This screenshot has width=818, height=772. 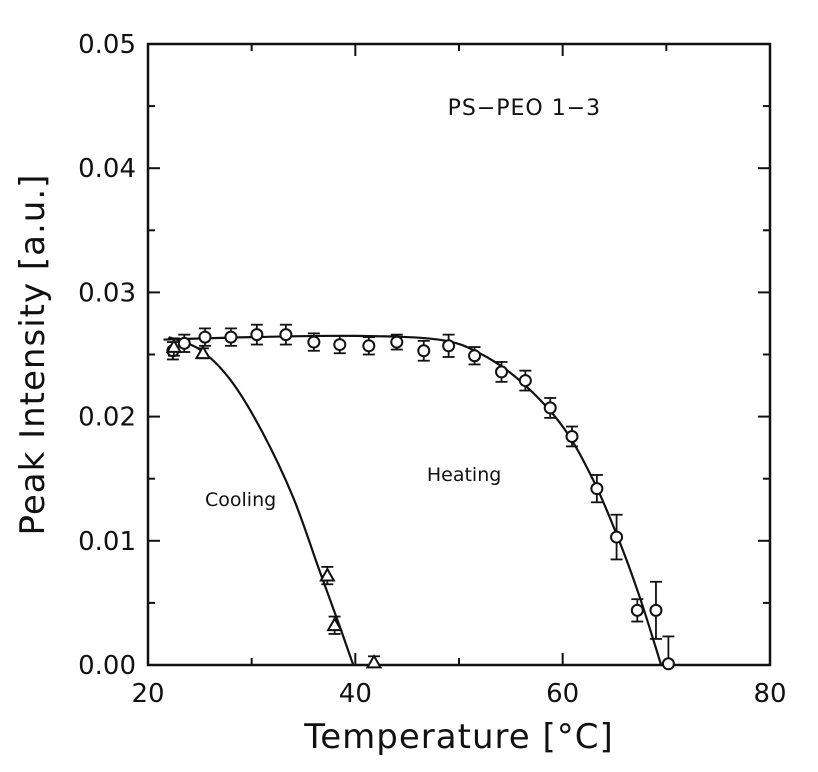 I want to click on y-tick-label: 0.02, so click(x=107, y=418).